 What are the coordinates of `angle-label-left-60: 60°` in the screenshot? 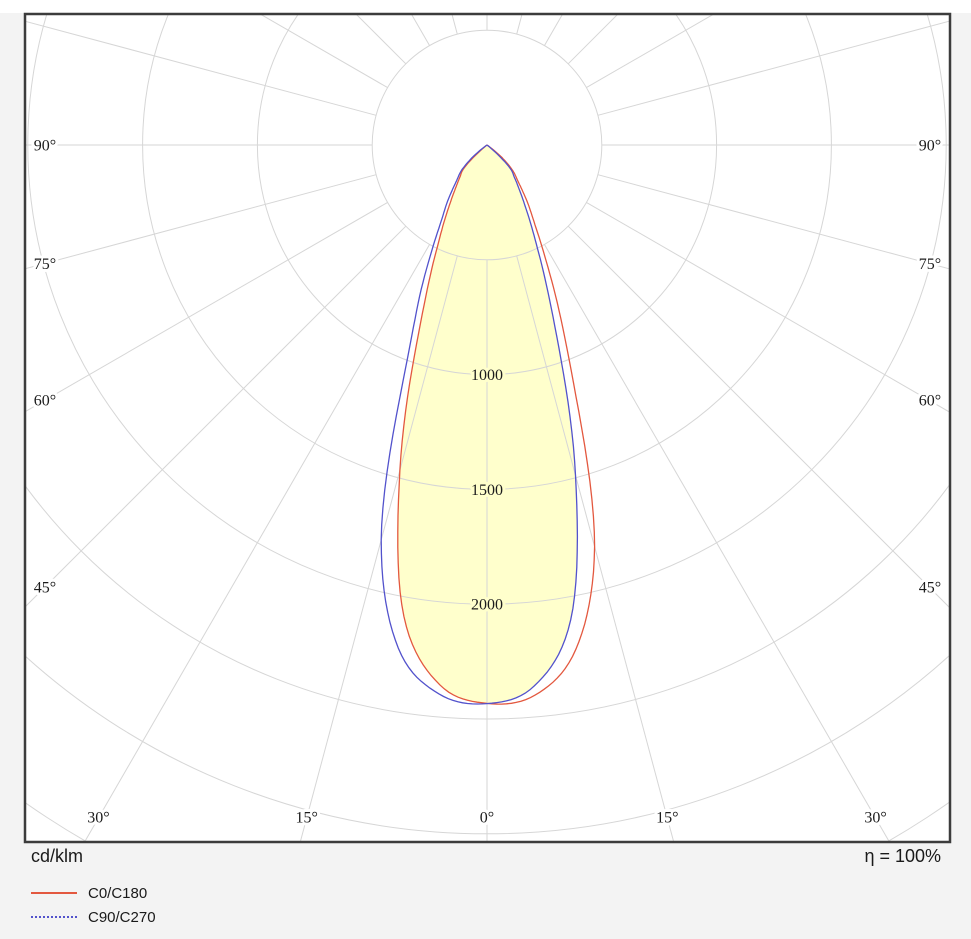 It's located at (45, 401).